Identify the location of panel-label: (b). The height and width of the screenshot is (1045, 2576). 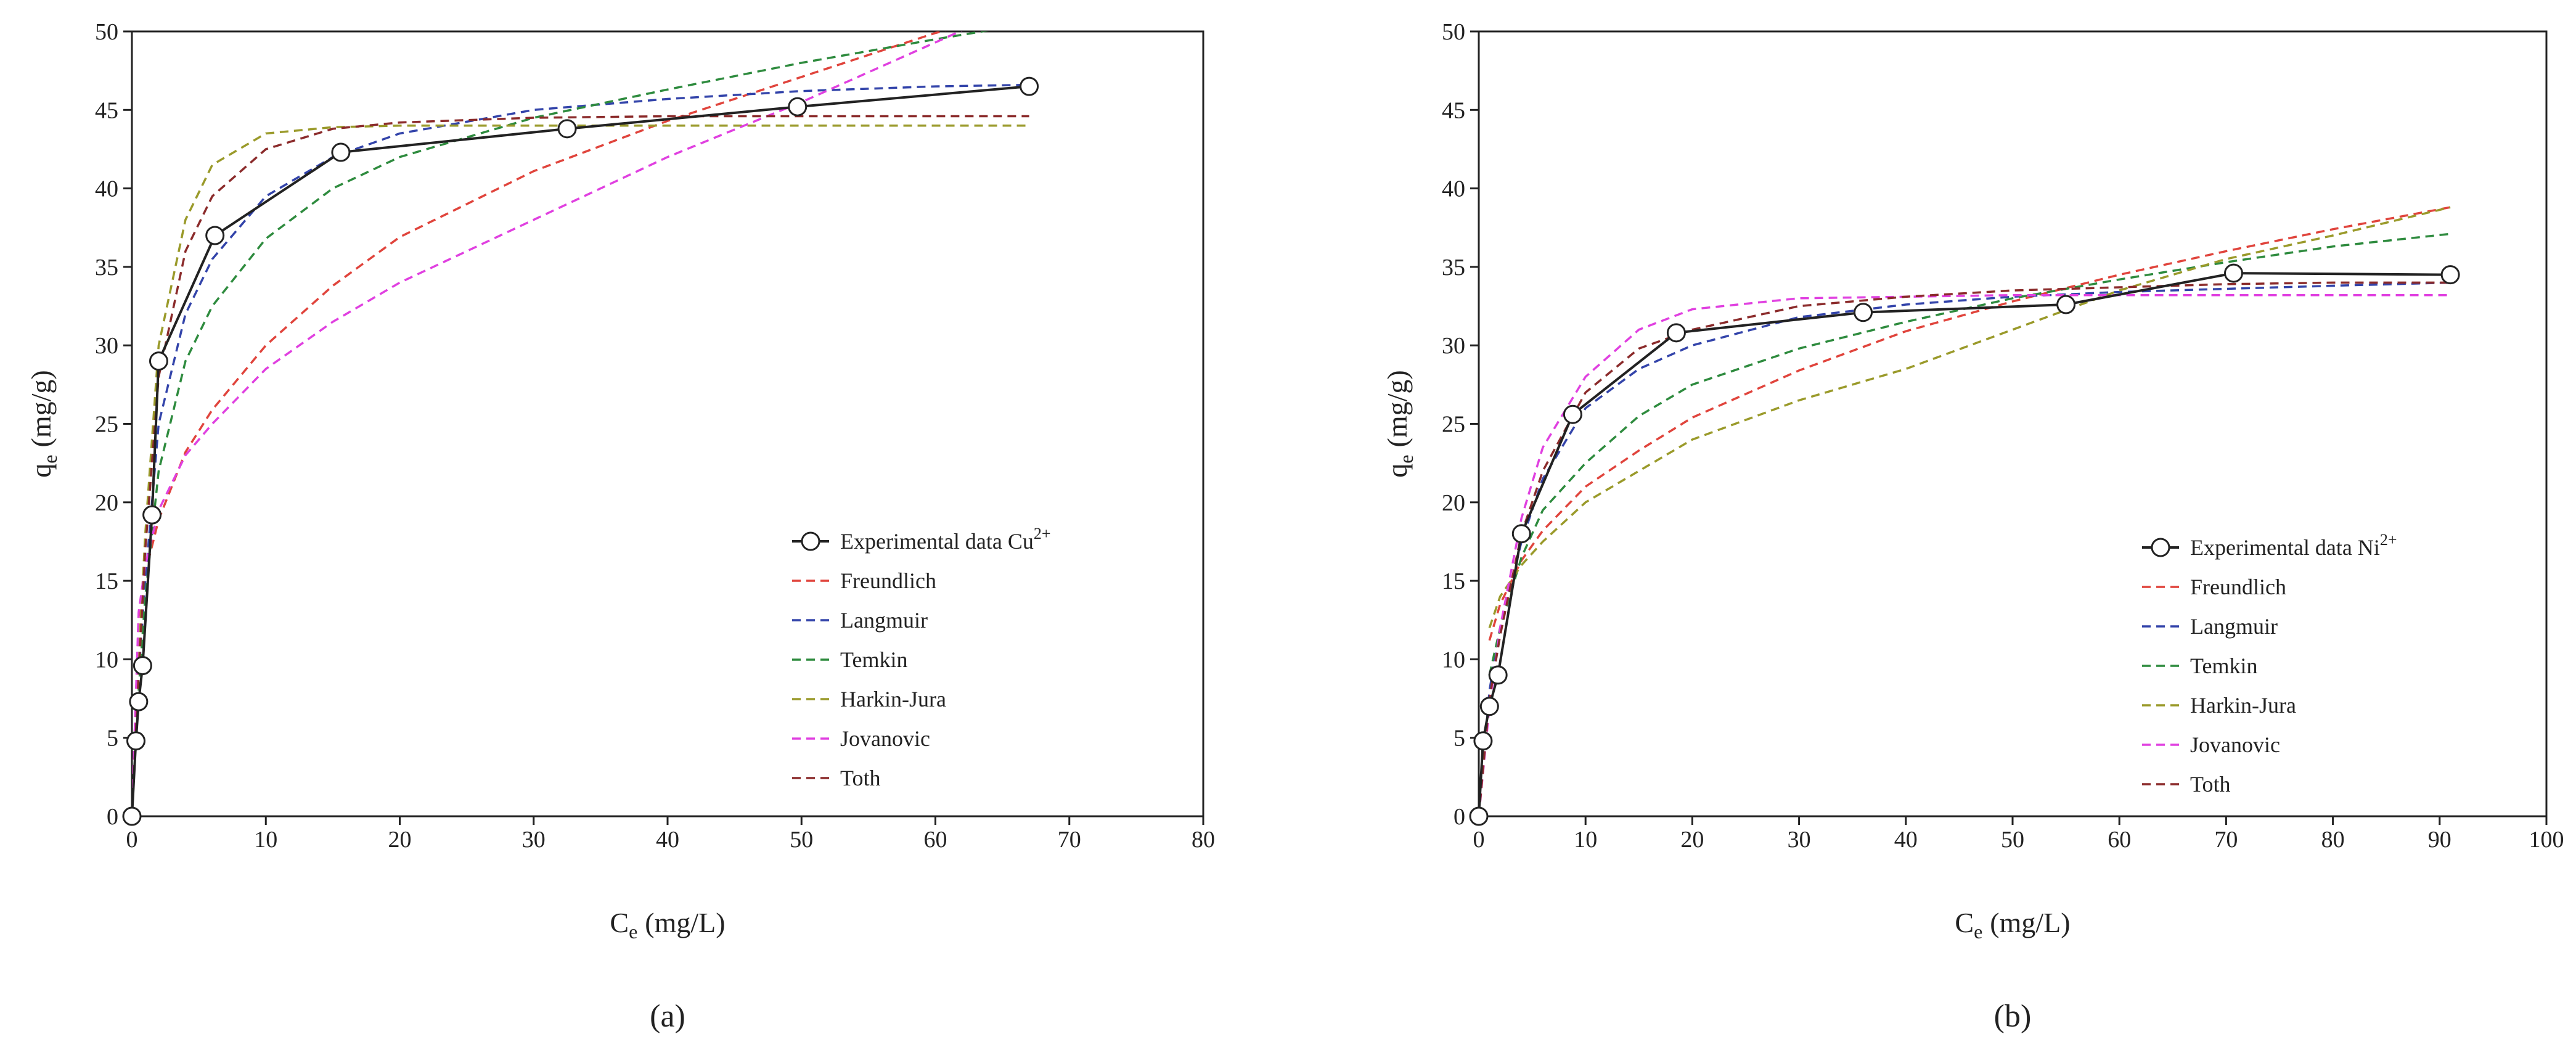
(2013, 1016).